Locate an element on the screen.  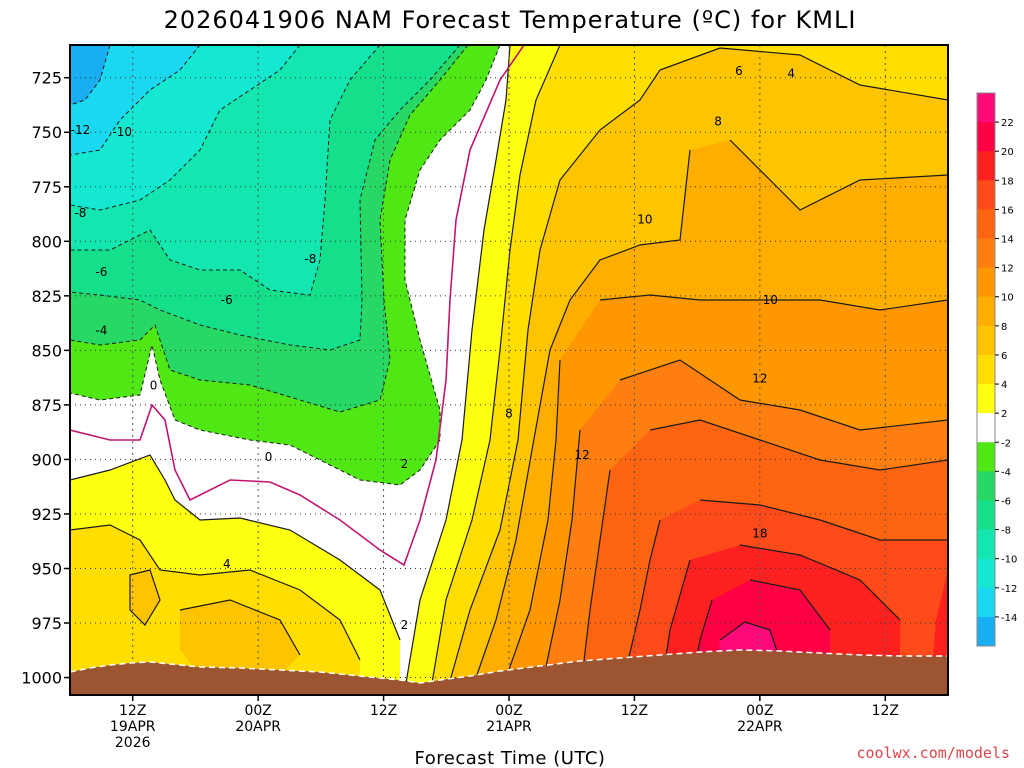
y-tick-label: 825 is located at coordinates (46, 296).